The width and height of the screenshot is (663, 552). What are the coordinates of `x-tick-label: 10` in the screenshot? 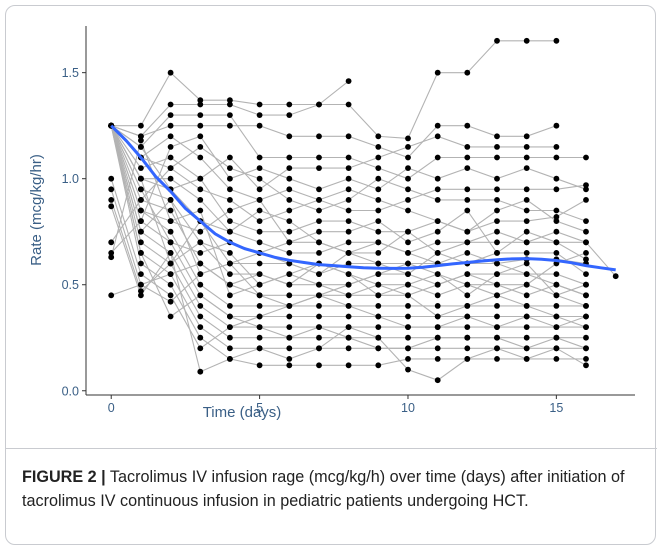 It's located at (408, 408).